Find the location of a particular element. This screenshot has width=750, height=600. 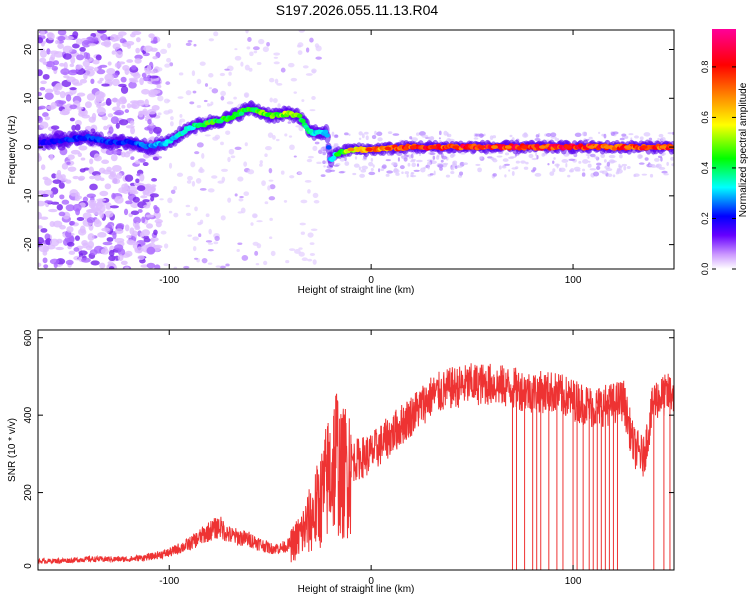

colorbar-tick-label: 0.0 is located at coordinates (705, 269).